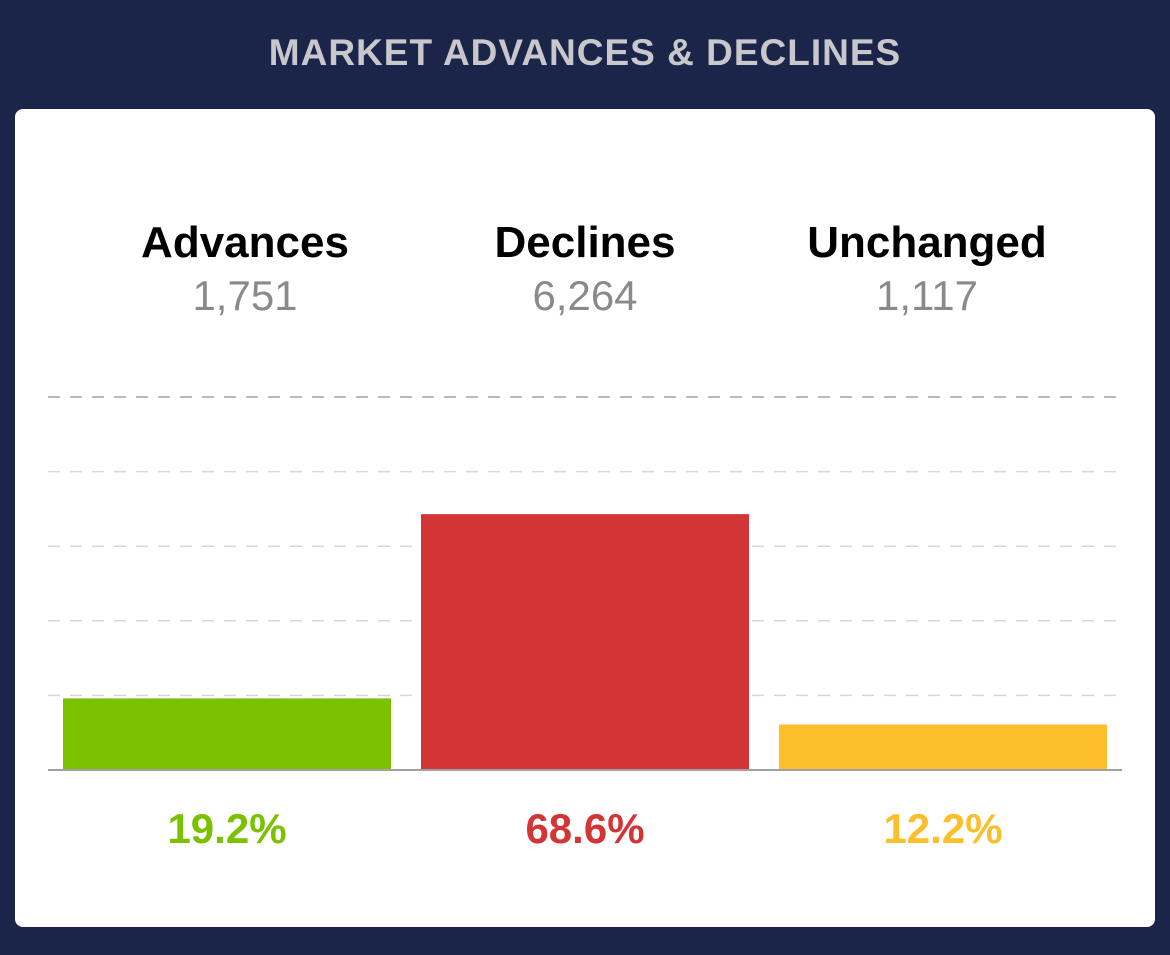  Describe the element at coordinates (943, 747) in the screenshot. I see `bar-unchanged` at that location.